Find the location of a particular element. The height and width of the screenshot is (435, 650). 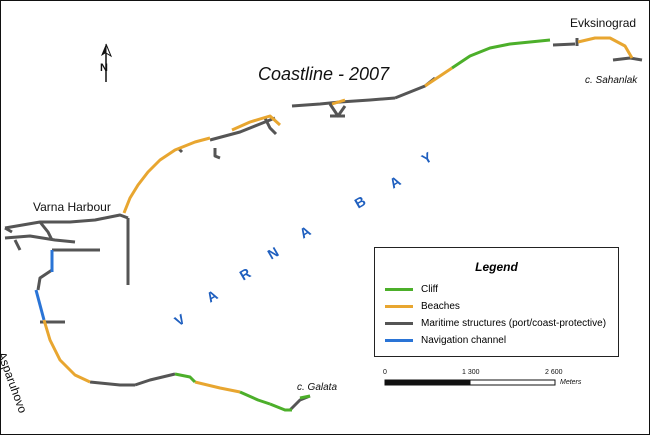

place-evksinograd: Evksinograd is located at coordinates (603, 23).